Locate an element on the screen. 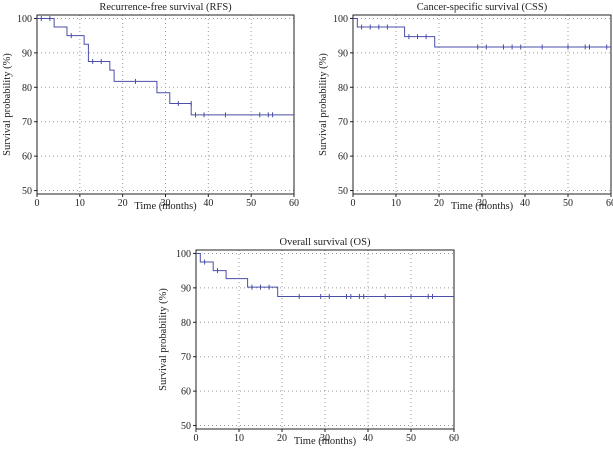 The height and width of the screenshot is (459, 613). chart-title: Recurrence-free survival (RFS) is located at coordinates (165, 7).